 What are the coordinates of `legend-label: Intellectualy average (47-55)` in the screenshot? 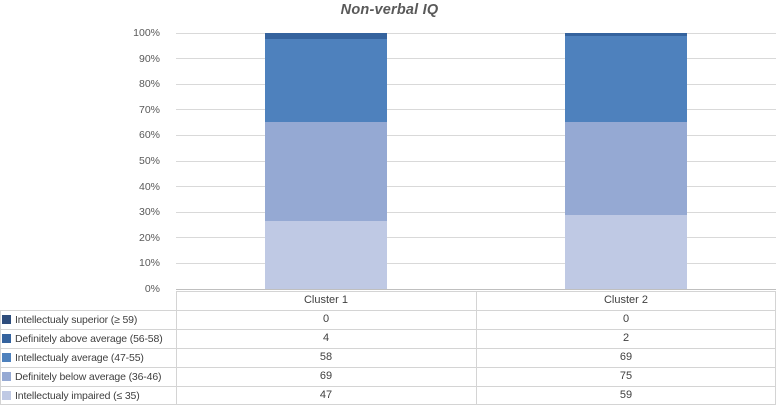 It's located at (79, 357).